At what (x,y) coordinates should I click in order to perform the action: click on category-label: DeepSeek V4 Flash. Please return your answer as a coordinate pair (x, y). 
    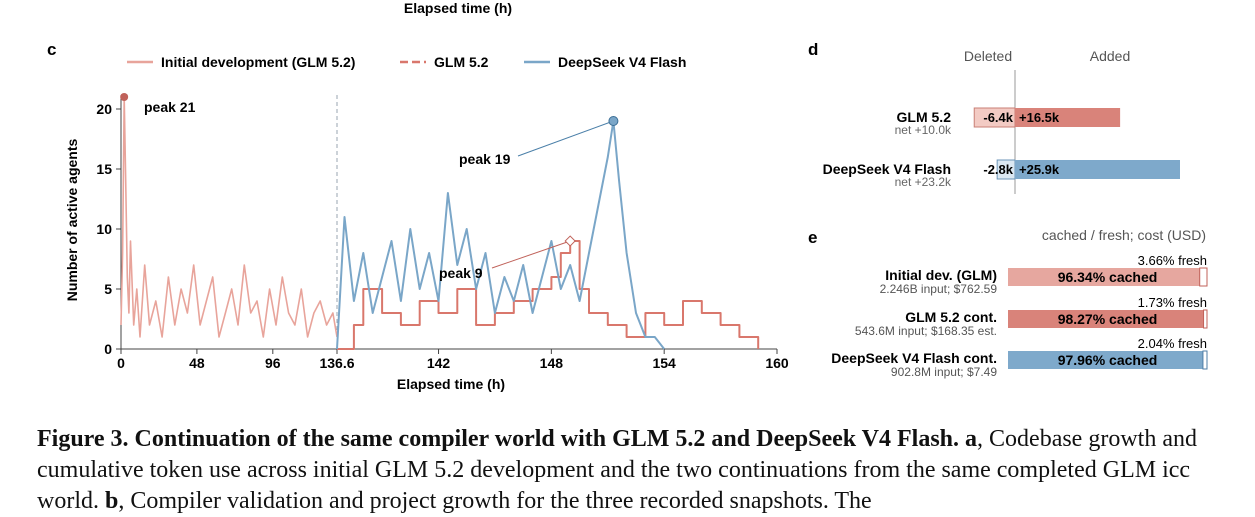
    Looking at the image, I should click on (887, 169).